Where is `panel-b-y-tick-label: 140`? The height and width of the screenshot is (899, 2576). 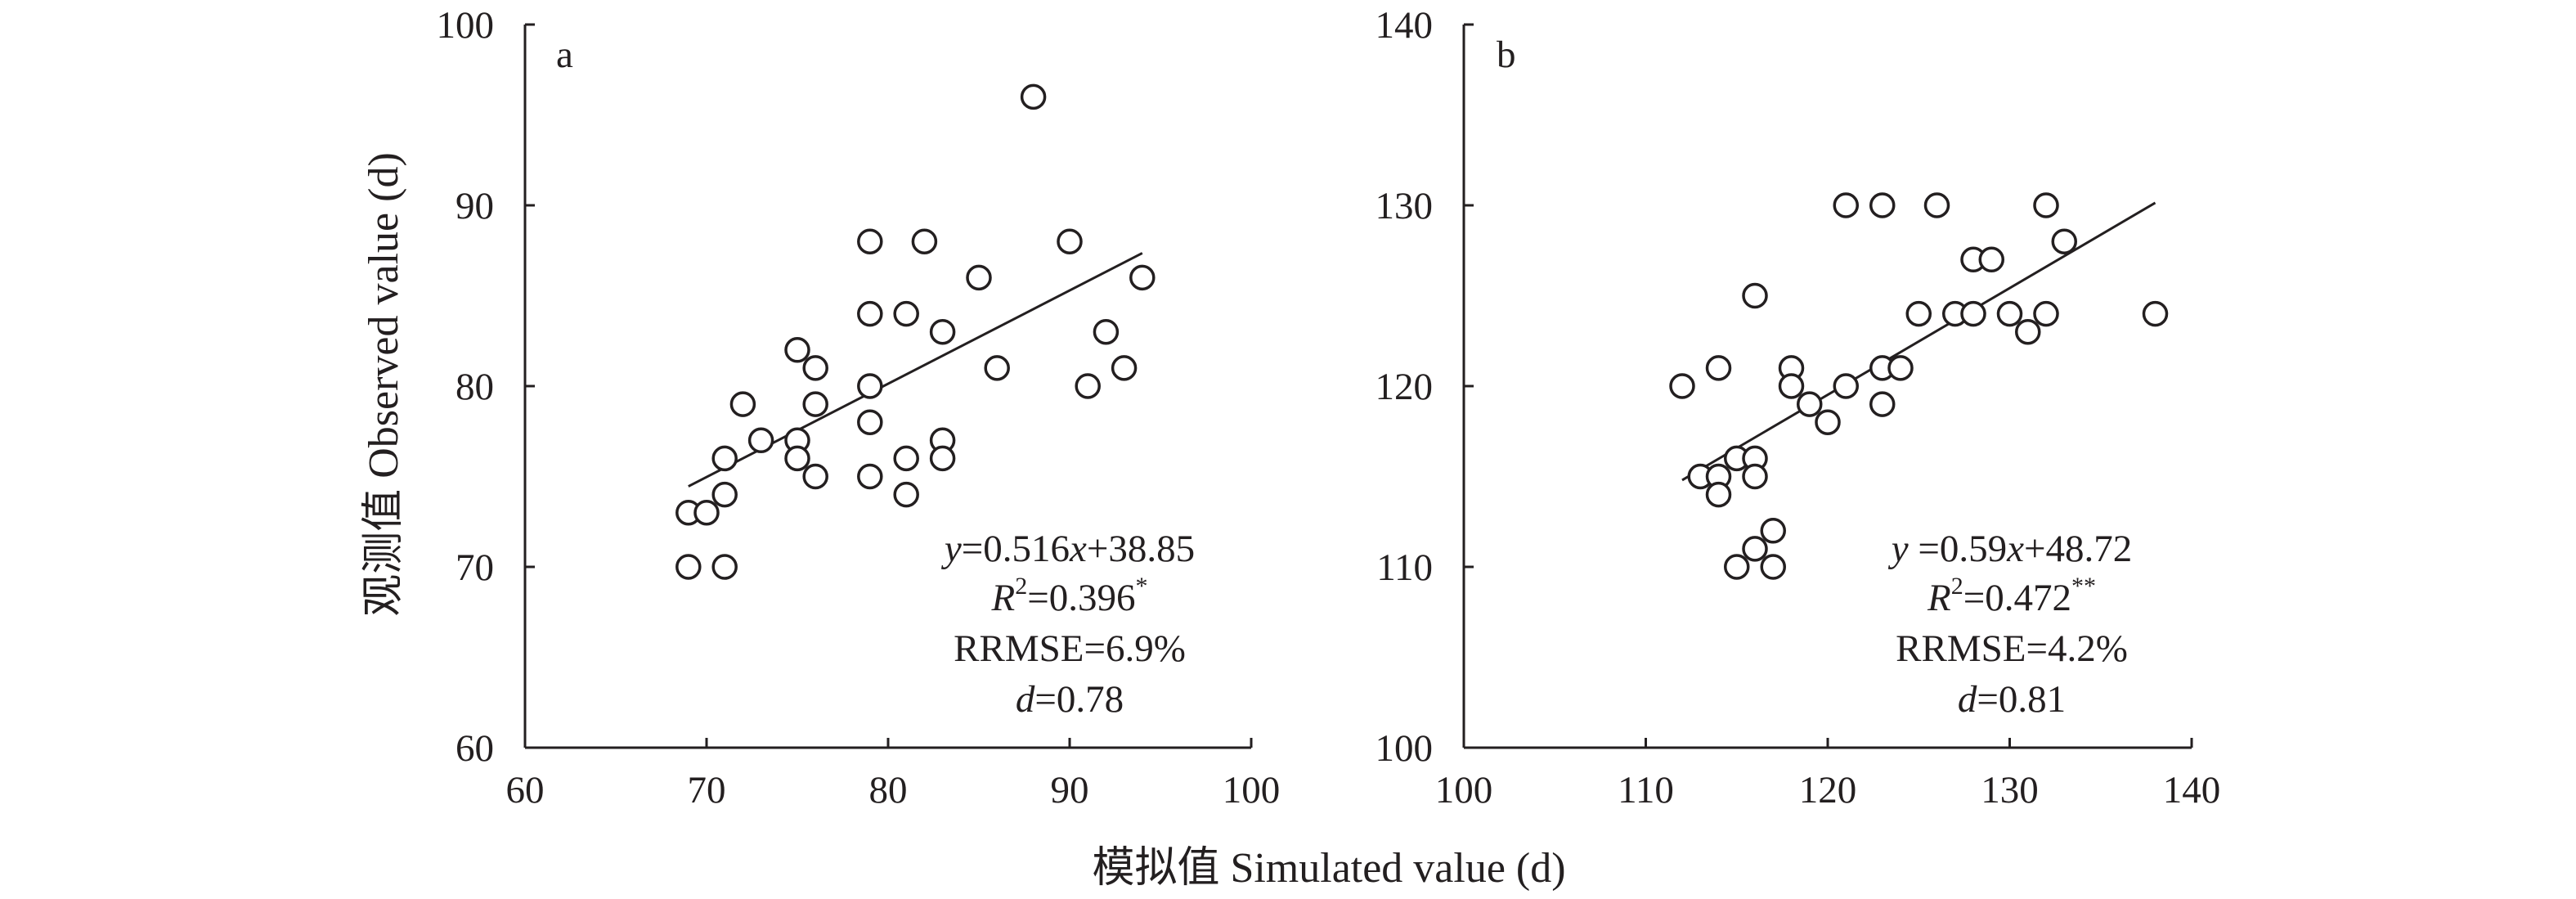
panel-b-y-tick-label: 140 is located at coordinates (1405, 25).